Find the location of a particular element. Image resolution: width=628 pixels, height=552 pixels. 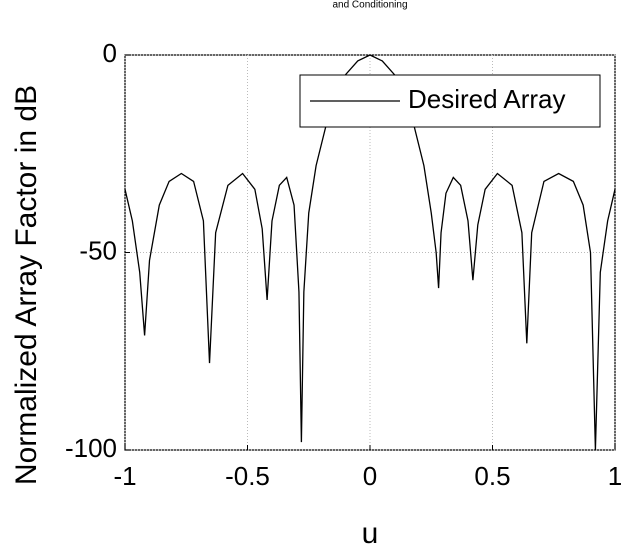

x-tick-label: -1 is located at coordinates (124, 476).